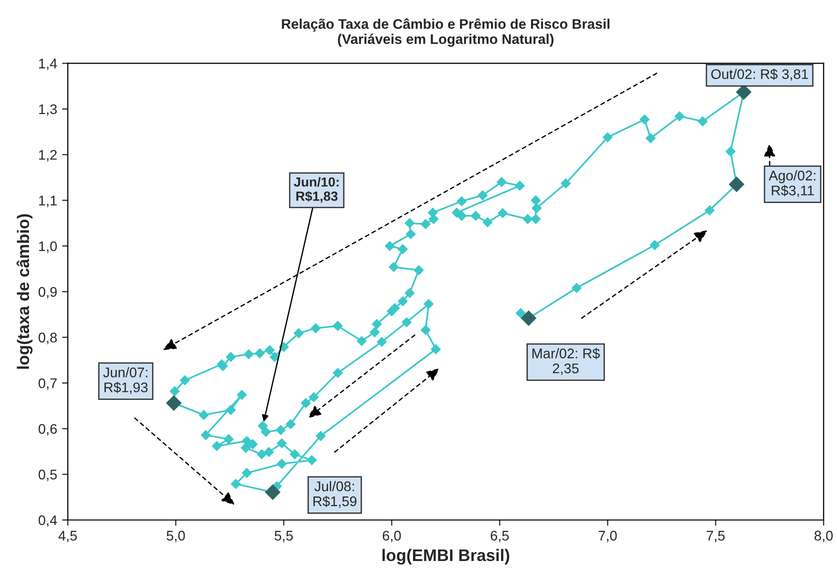 Image resolution: width=837 pixels, height=573 pixels. Describe the element at coordinates (607, 536) in the screenshot. I see `x-tick-label: 7,0` at that location.